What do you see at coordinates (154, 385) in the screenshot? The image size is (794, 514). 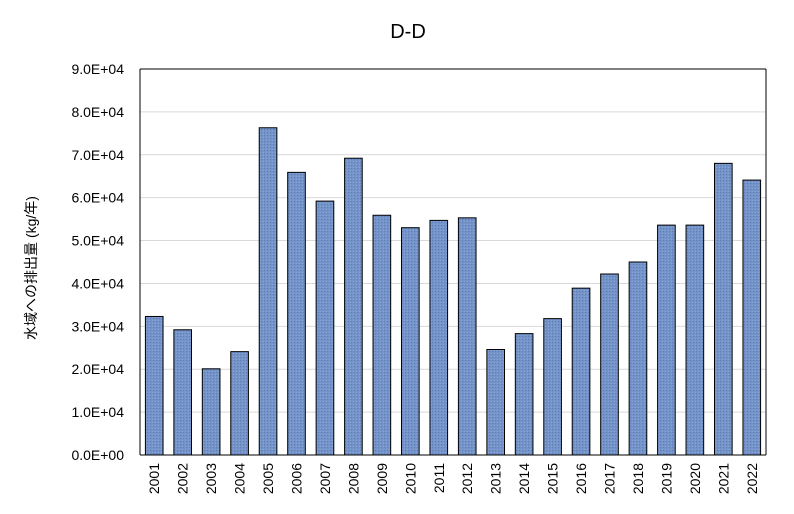 I see `bar-2001` at bounding box center [154, 385].